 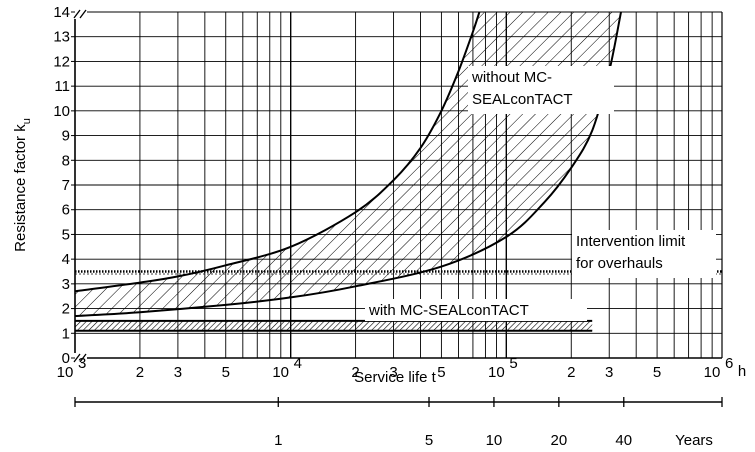 What do you see at coordinates (66, 160) in the screenshot?
I see `y-tick-label: 8` at bounding box center [66, 160].